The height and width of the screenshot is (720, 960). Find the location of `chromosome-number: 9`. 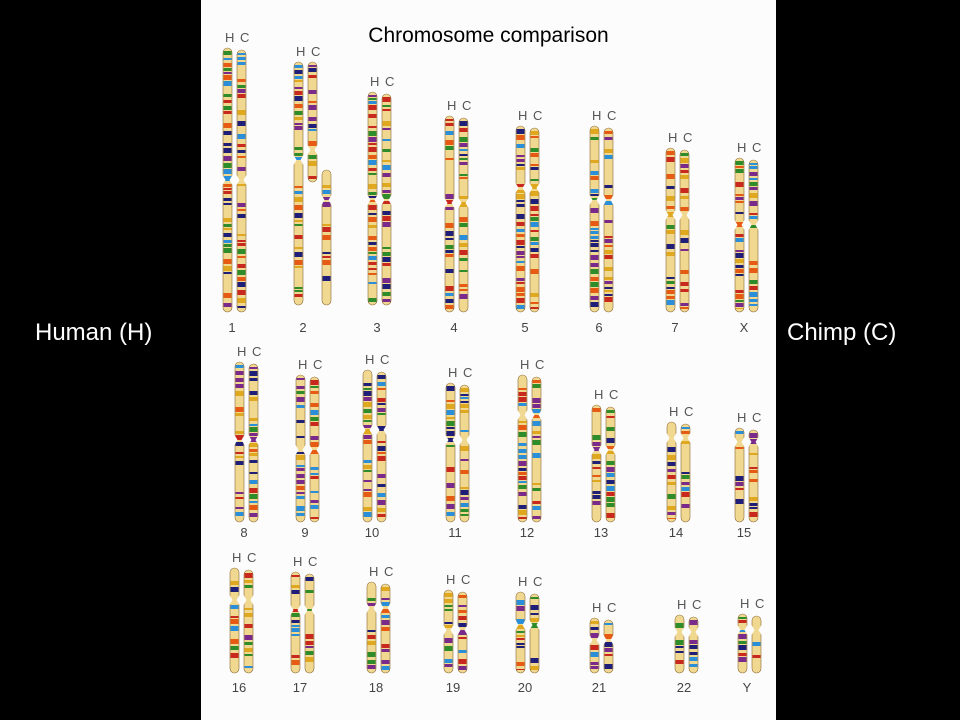

chromosome-number: 9 is located at coordinates (304, 532).